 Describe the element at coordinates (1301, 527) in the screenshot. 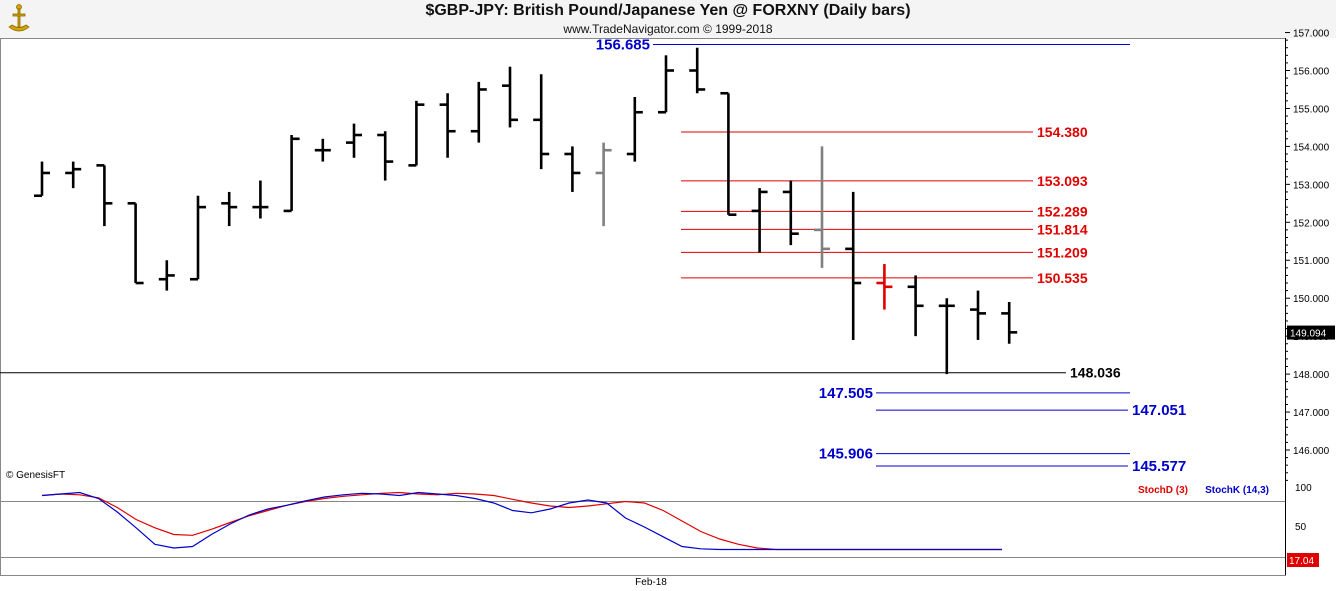

I see `stoch-tick-label: 50` at that location.